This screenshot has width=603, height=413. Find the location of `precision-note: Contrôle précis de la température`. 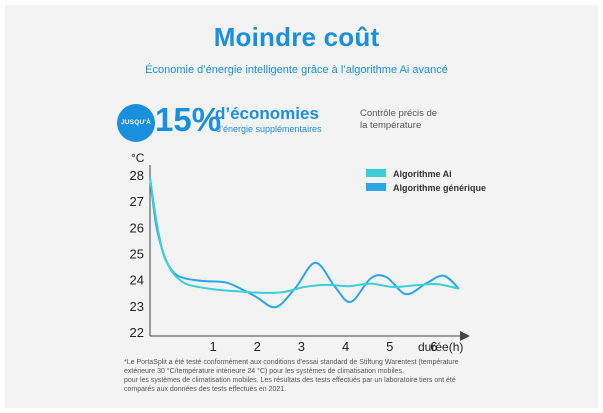

precision-note: Contrôle précis de la température is located at coordinates (398, 120).